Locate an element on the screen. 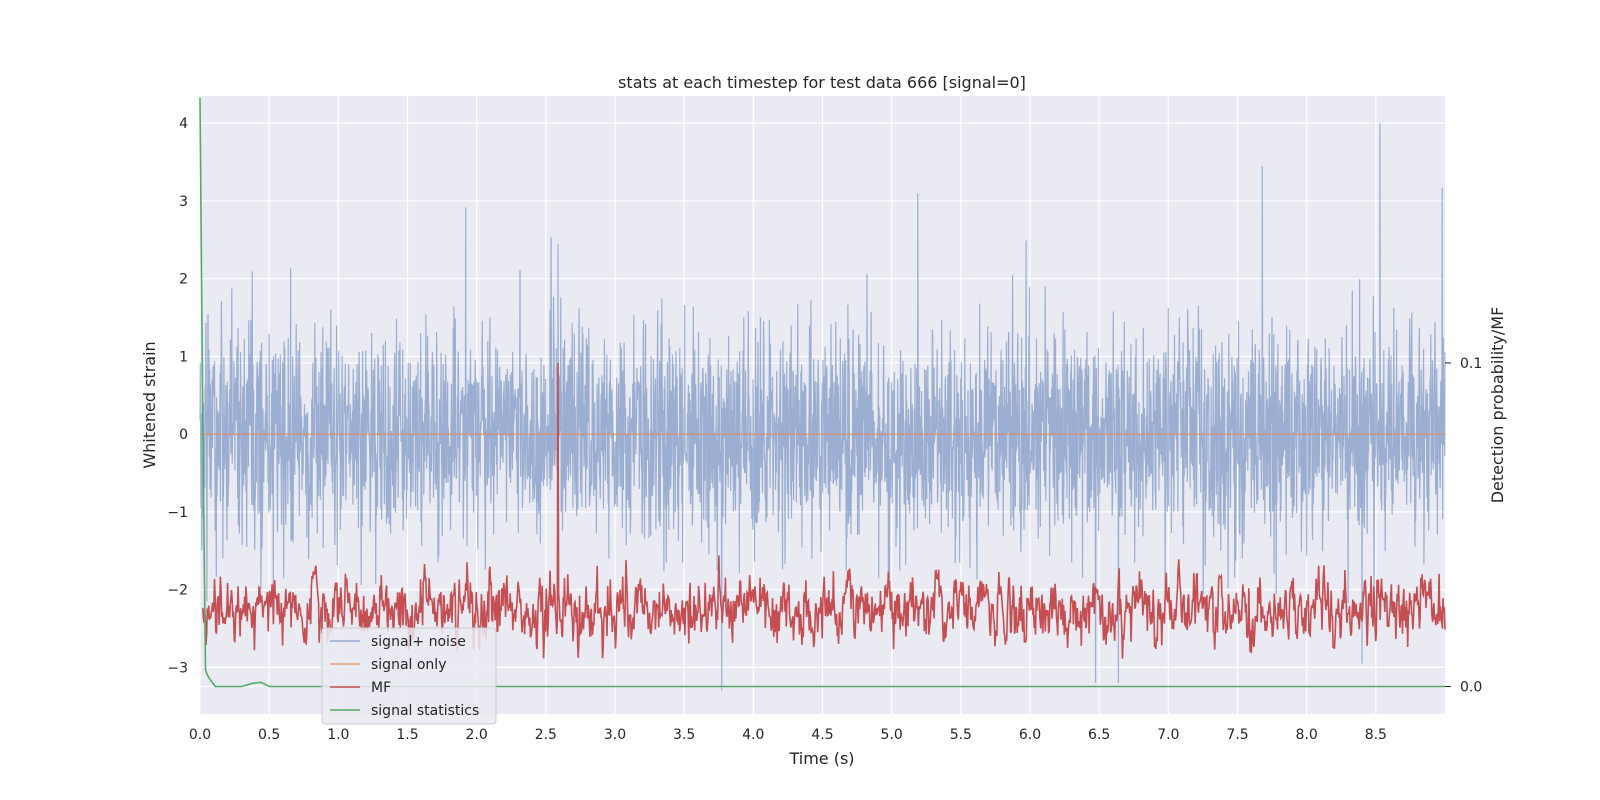 The height and width of the screenshot is (800, 1600). y2-axis-ticks: 0.0 0.1 is located at coordinates (1463, 525).